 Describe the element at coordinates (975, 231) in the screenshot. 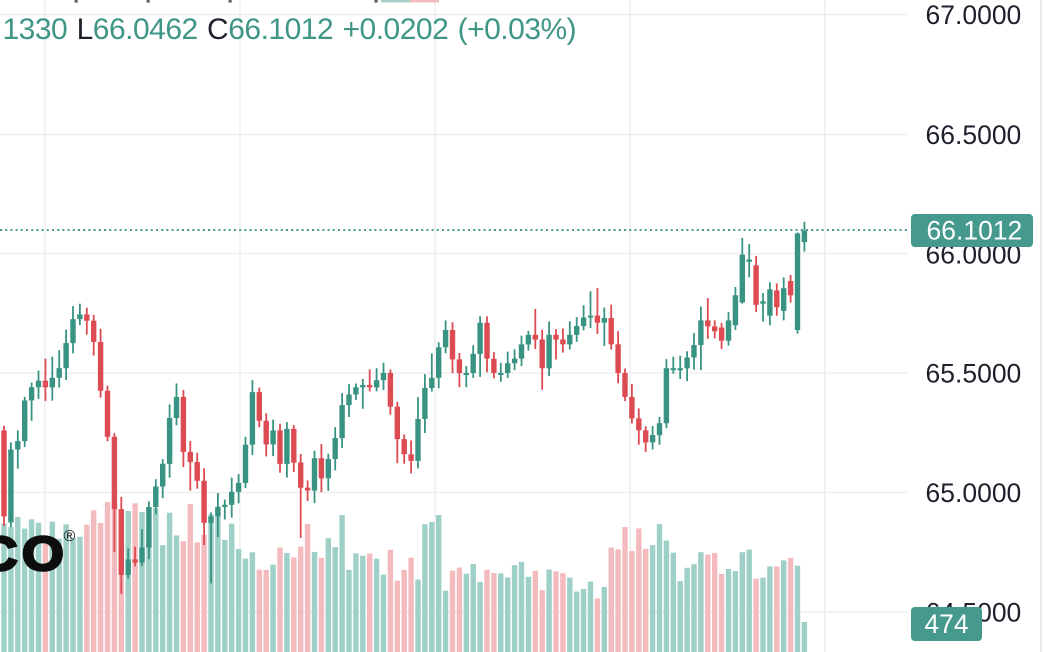

I see `svg-text: 66.1012` at that location.